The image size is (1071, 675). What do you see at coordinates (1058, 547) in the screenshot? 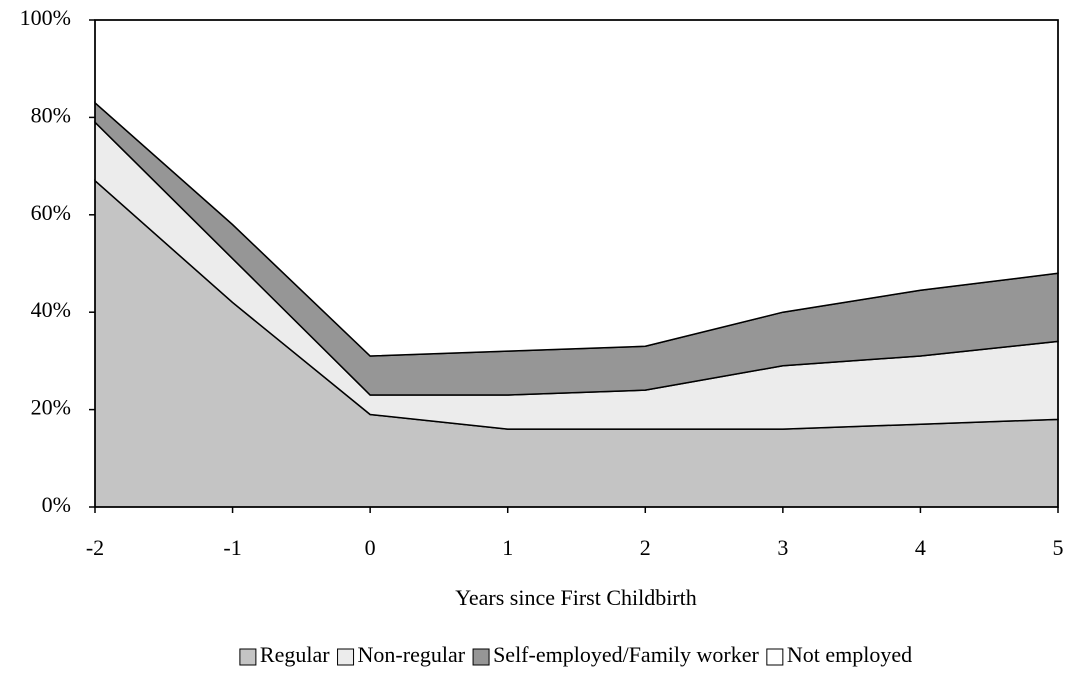
I see `x-tick-label: 5` at bounding box center [1058, 547].